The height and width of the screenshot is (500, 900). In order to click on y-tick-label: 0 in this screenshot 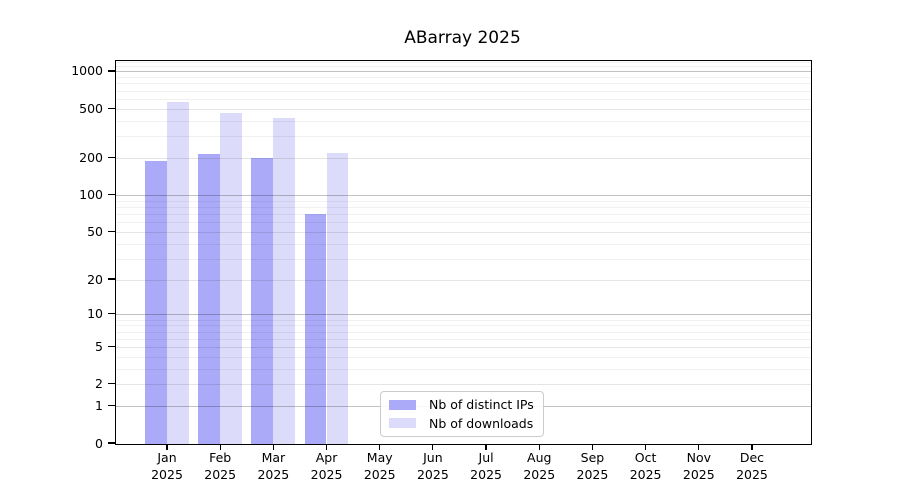, I will do `click(99, 443)`.